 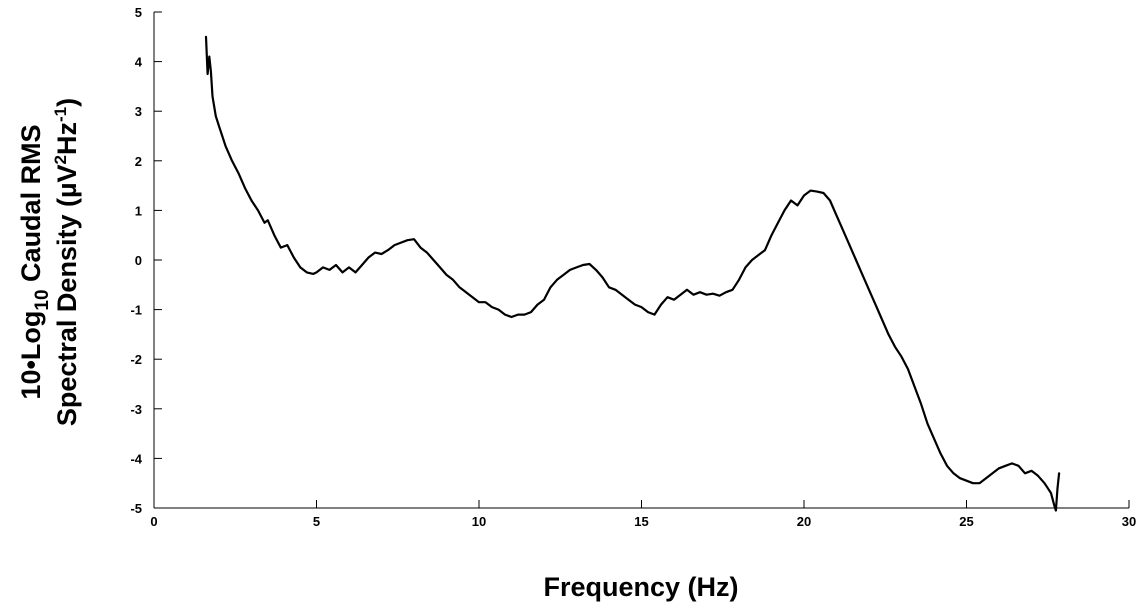 I want to click on y-tick-label: 3, so click(x=138, y=111).